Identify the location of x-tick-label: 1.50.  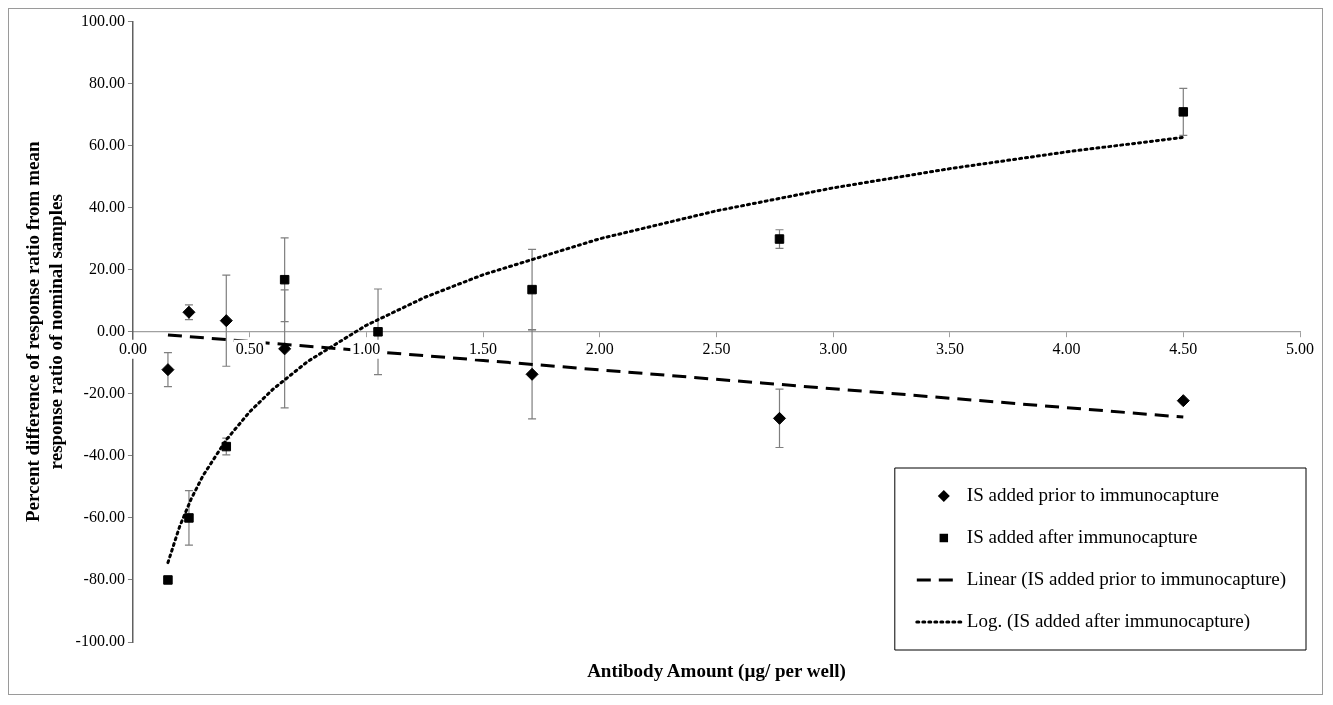
(483, 348).